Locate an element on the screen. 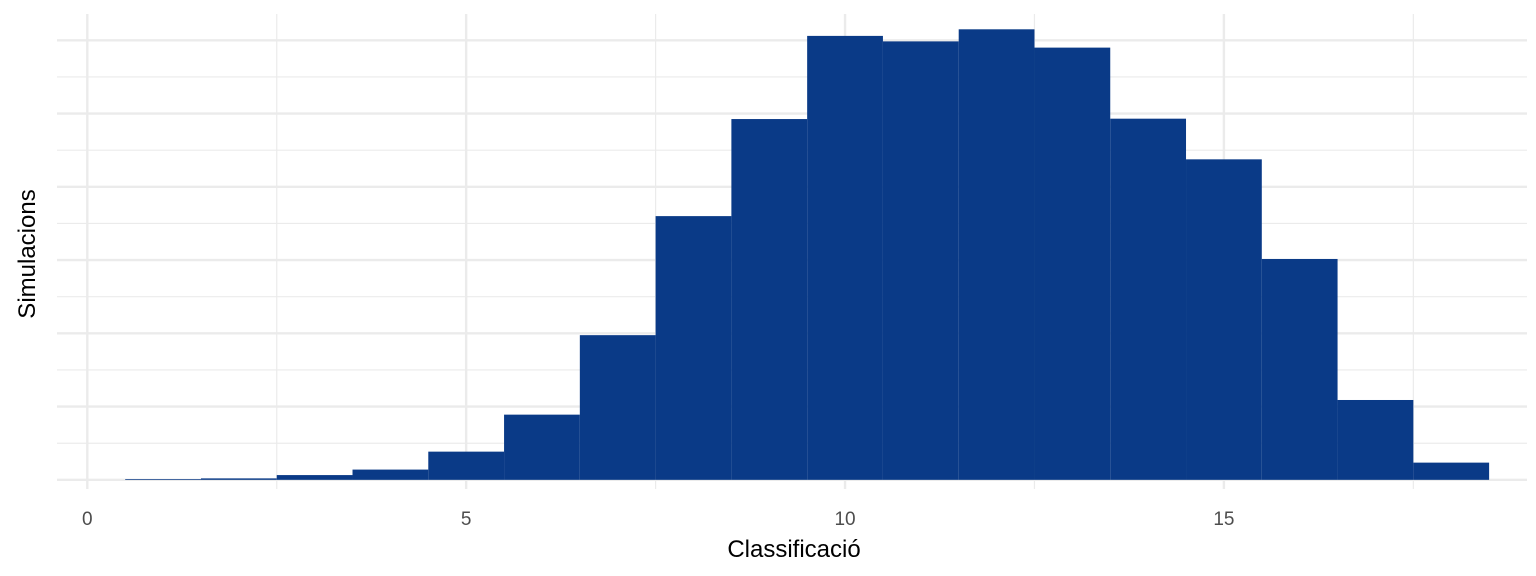 Image resolution: width=1536 pixels, height=576 pixels. x-tick-label: 0 is located at coordinates (87, 519).